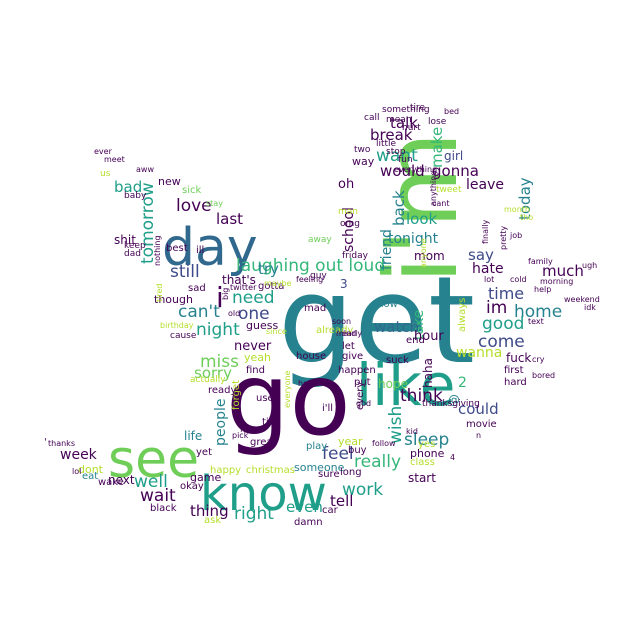  What do you see at coordinates (218, 330) in the screenshot?
I see `word-14: night` at bounding box center [218, 330].